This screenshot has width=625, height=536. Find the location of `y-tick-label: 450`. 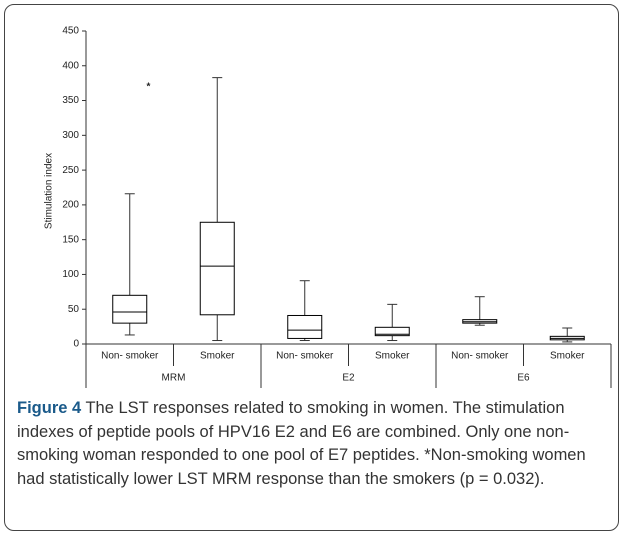

y-tick-label: 450 is located at coordinates (70, 31).